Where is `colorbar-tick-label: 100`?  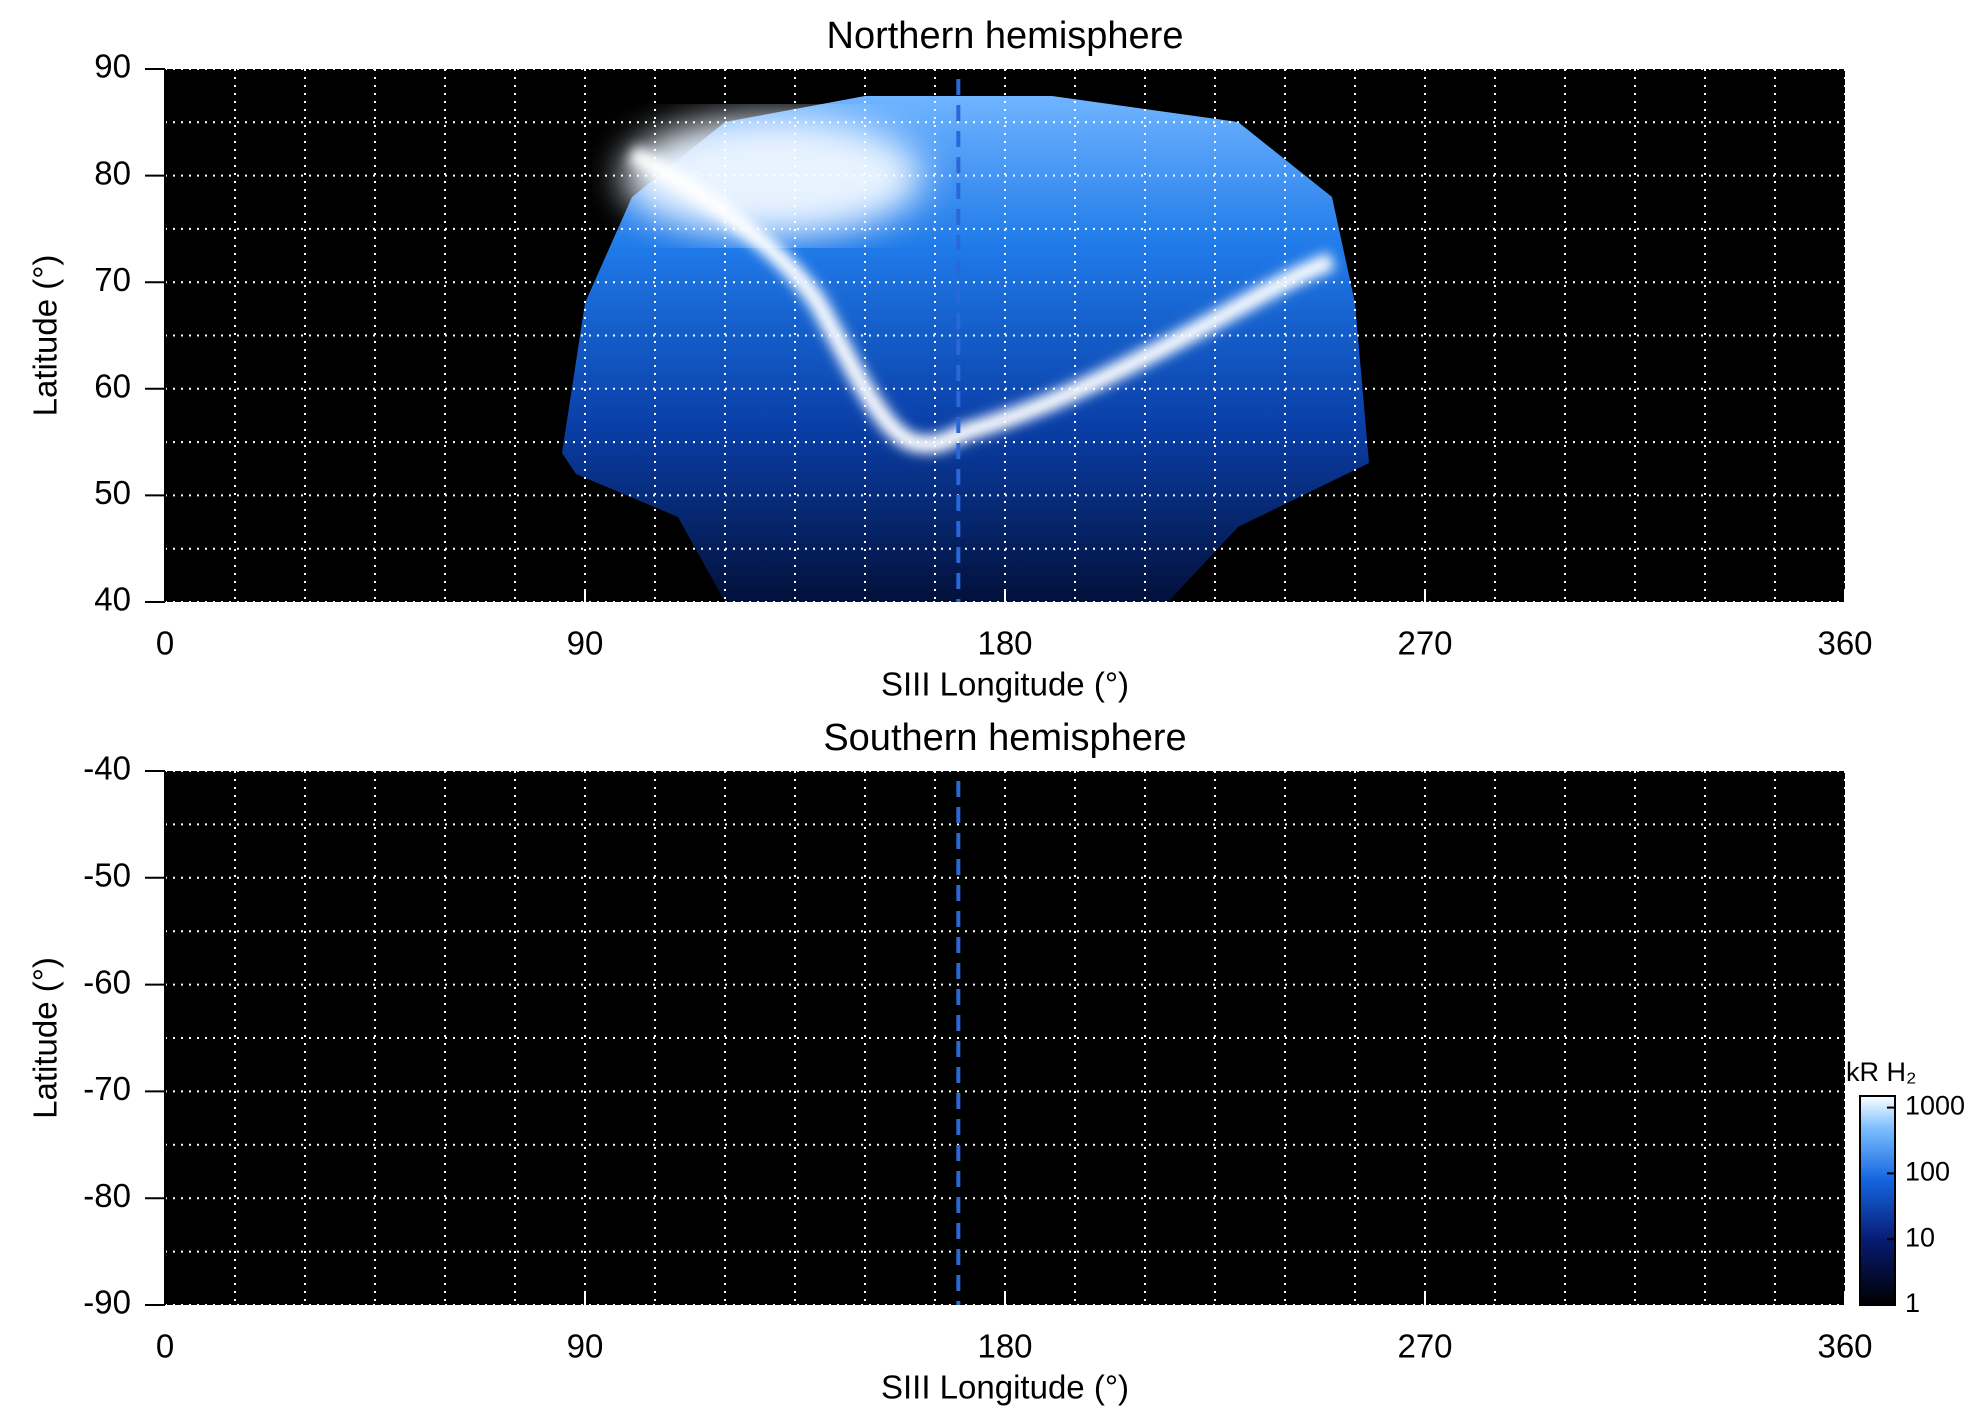 colorbar-tick-label: 100 is located at coordinates (1927, 1172).